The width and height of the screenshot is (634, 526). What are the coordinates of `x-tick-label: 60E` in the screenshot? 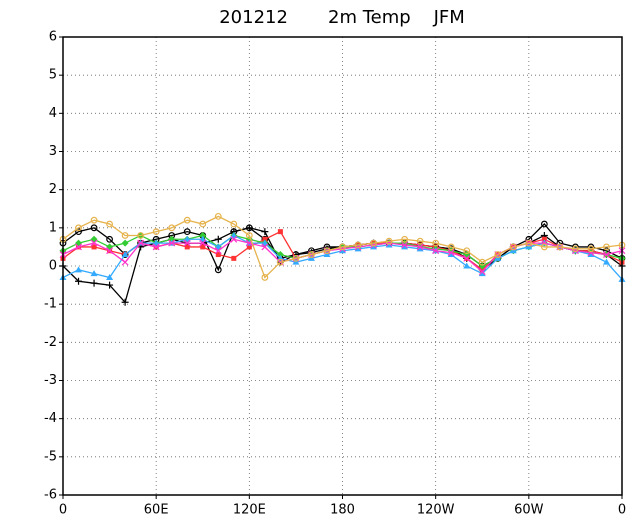 It's located at (156, 510).